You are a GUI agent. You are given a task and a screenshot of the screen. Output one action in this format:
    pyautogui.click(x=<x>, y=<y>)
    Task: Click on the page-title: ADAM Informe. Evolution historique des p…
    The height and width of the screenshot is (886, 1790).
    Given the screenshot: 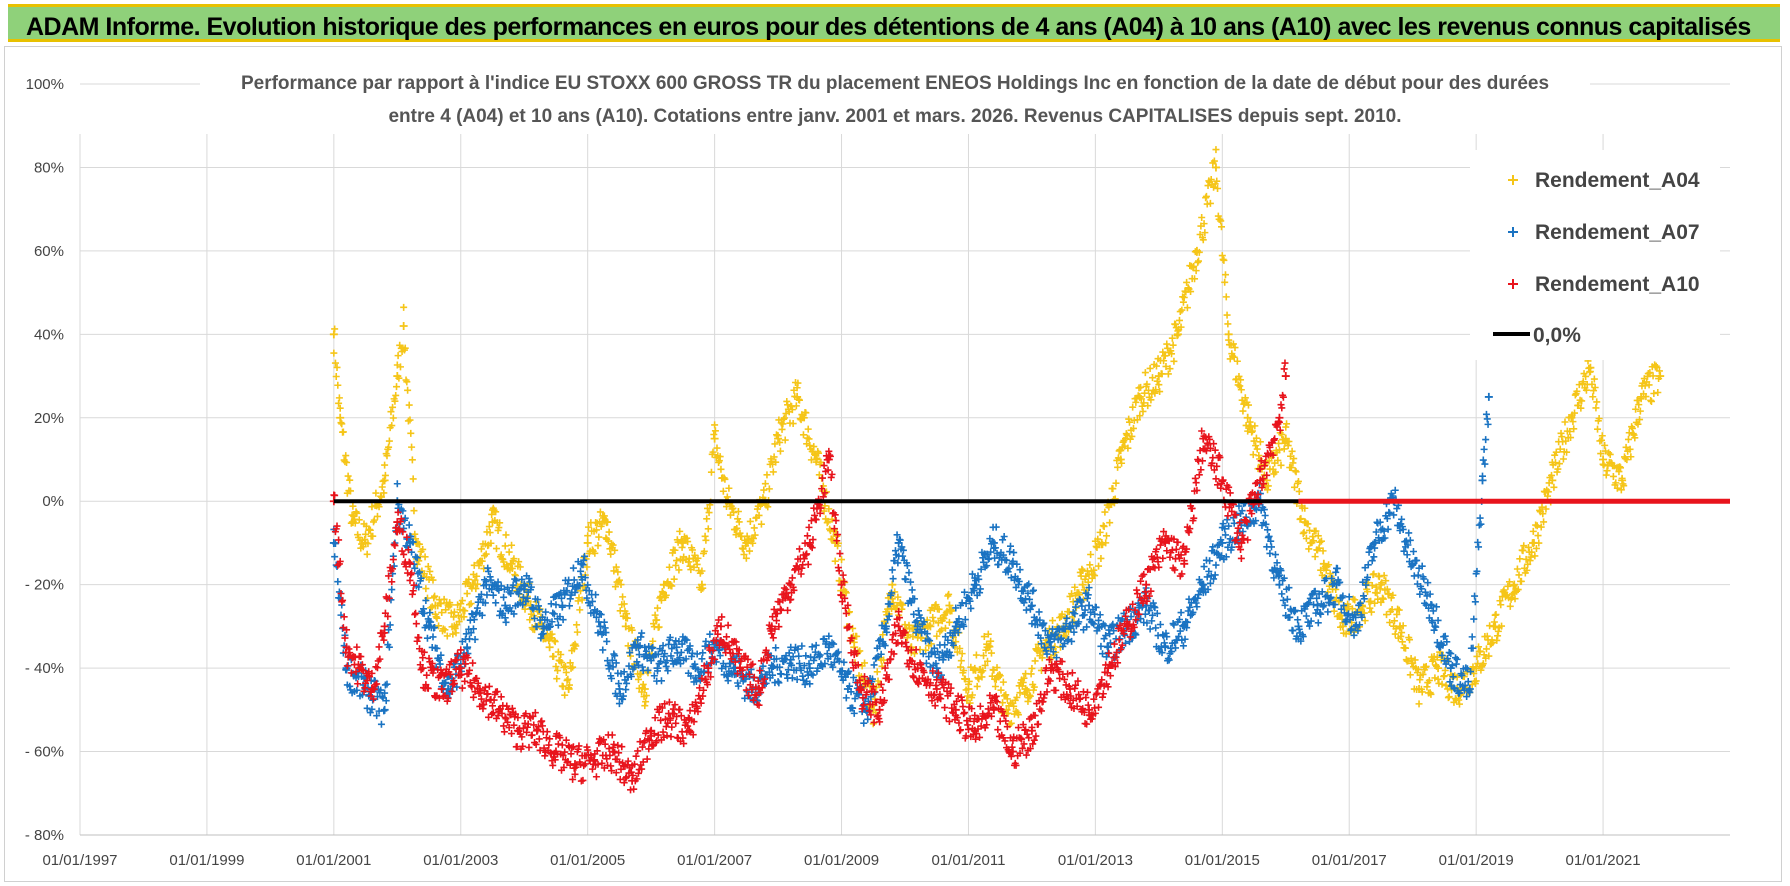 What is the action you would take?
    pyautogui.click(x=888, y=27)
    